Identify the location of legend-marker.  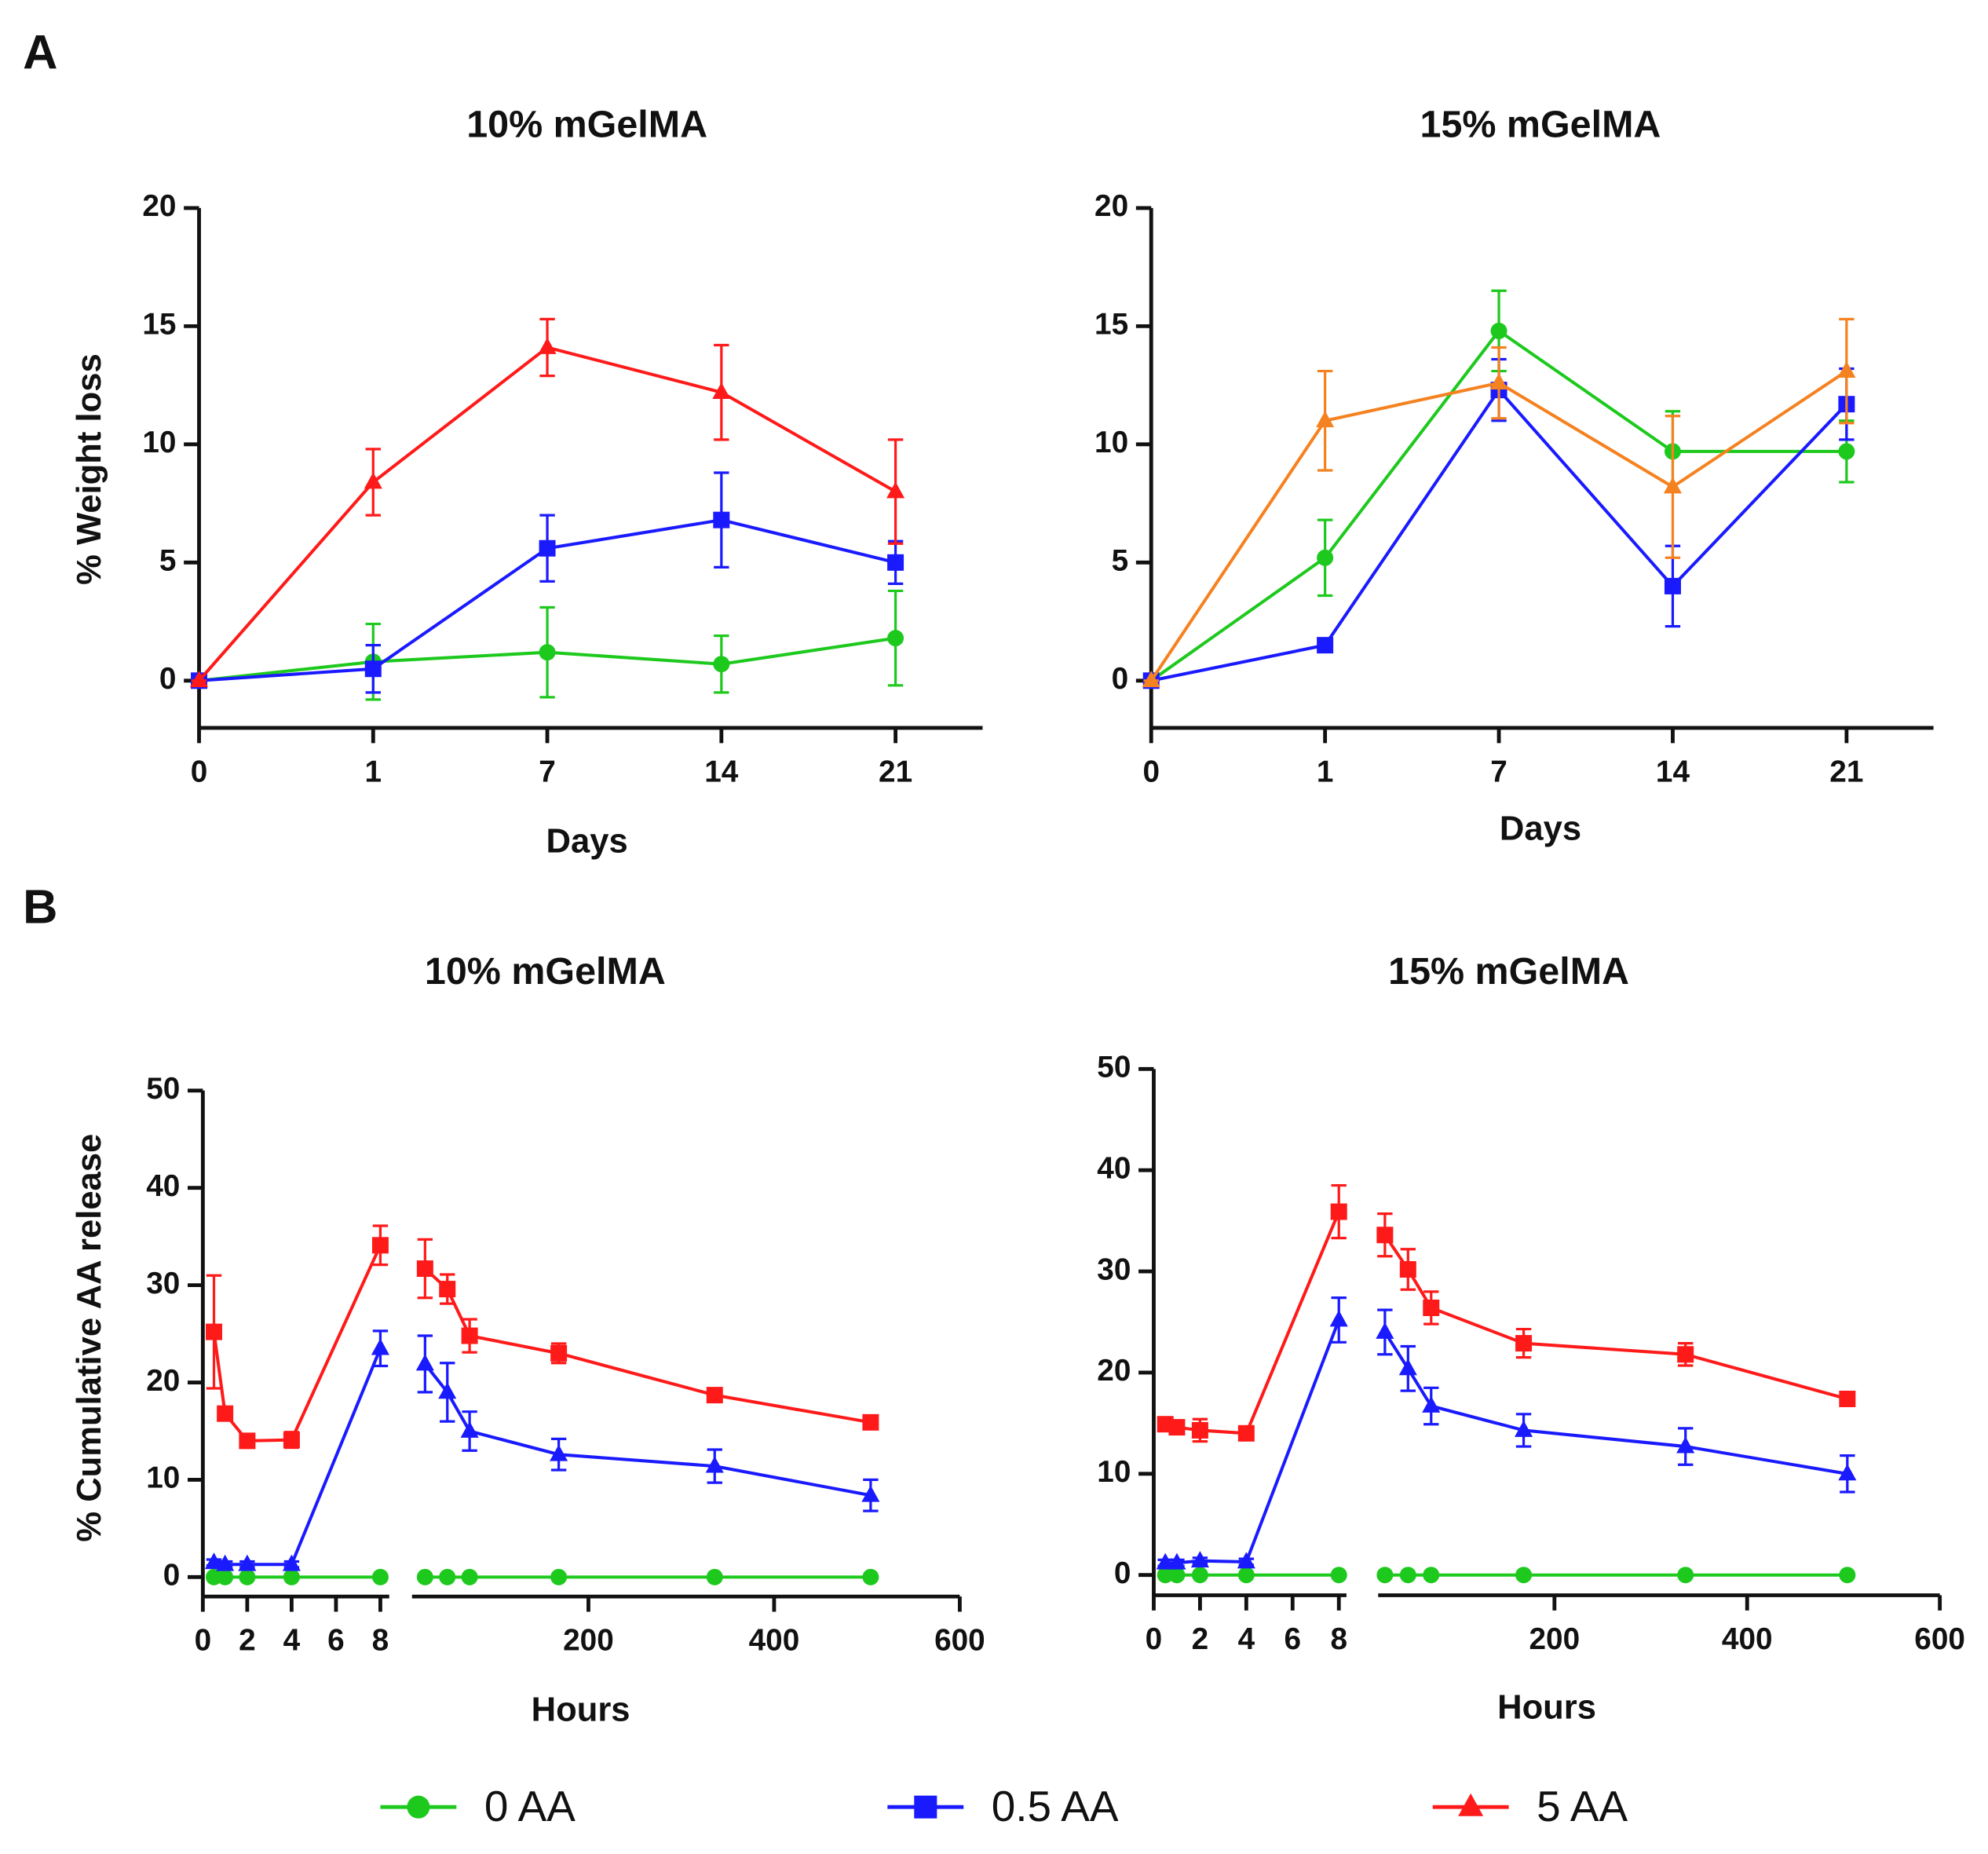
(1471, 1805).